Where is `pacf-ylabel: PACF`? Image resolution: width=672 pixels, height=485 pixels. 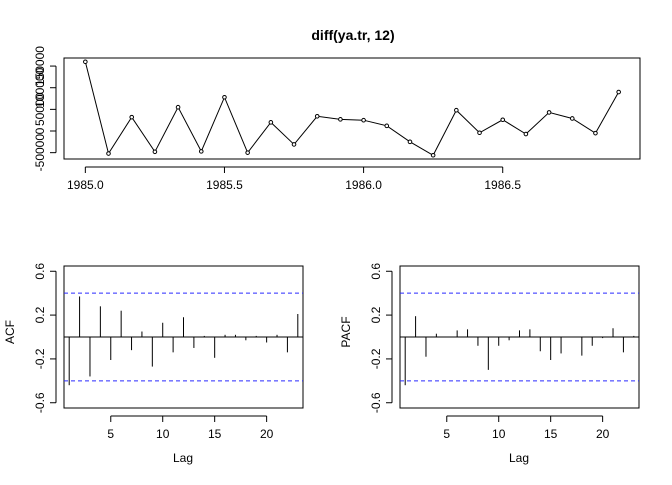
pacf-ylabel: PACF is located at coordinates (346, 331).